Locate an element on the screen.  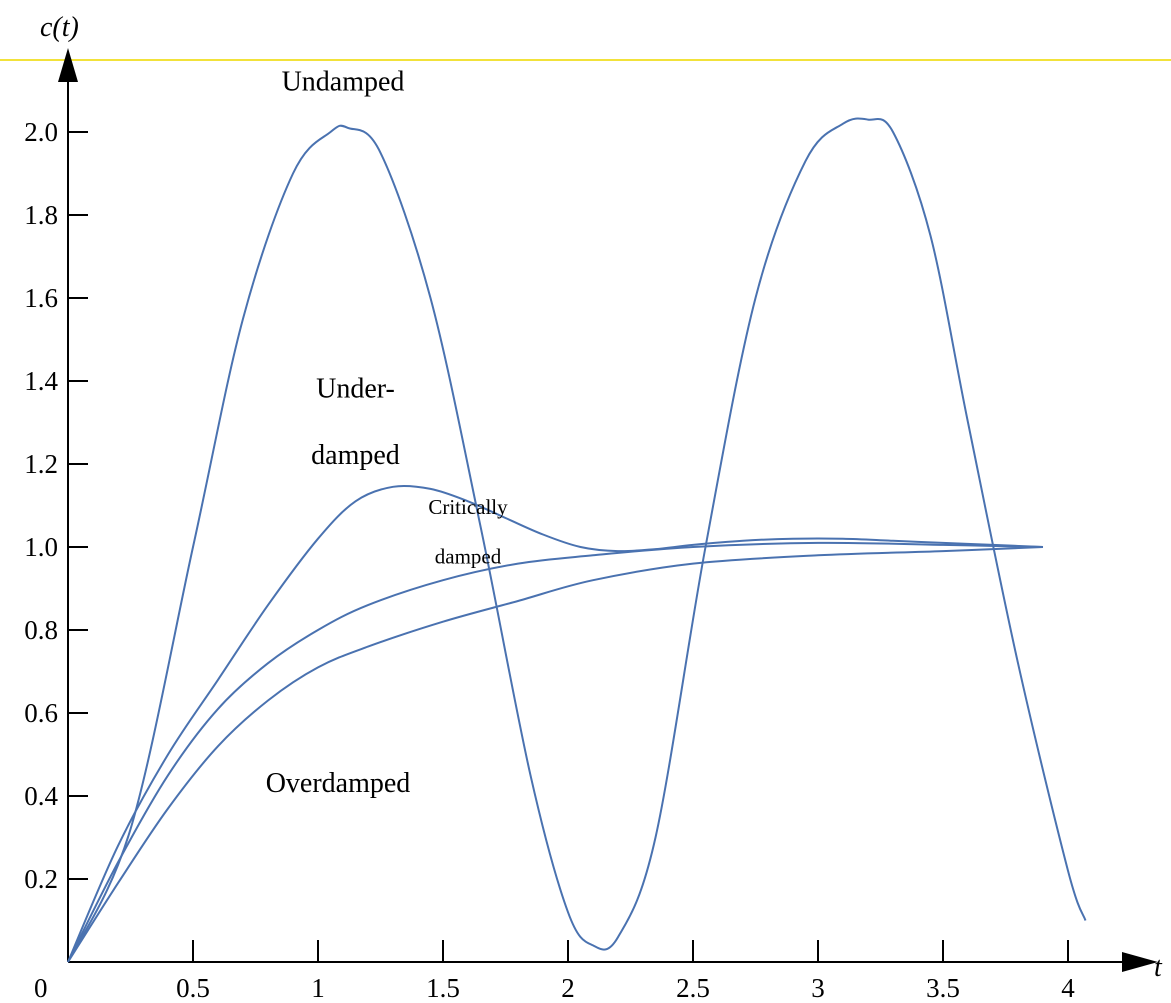
y-tick-label: 0.4 is located at coordinates (41, 796).